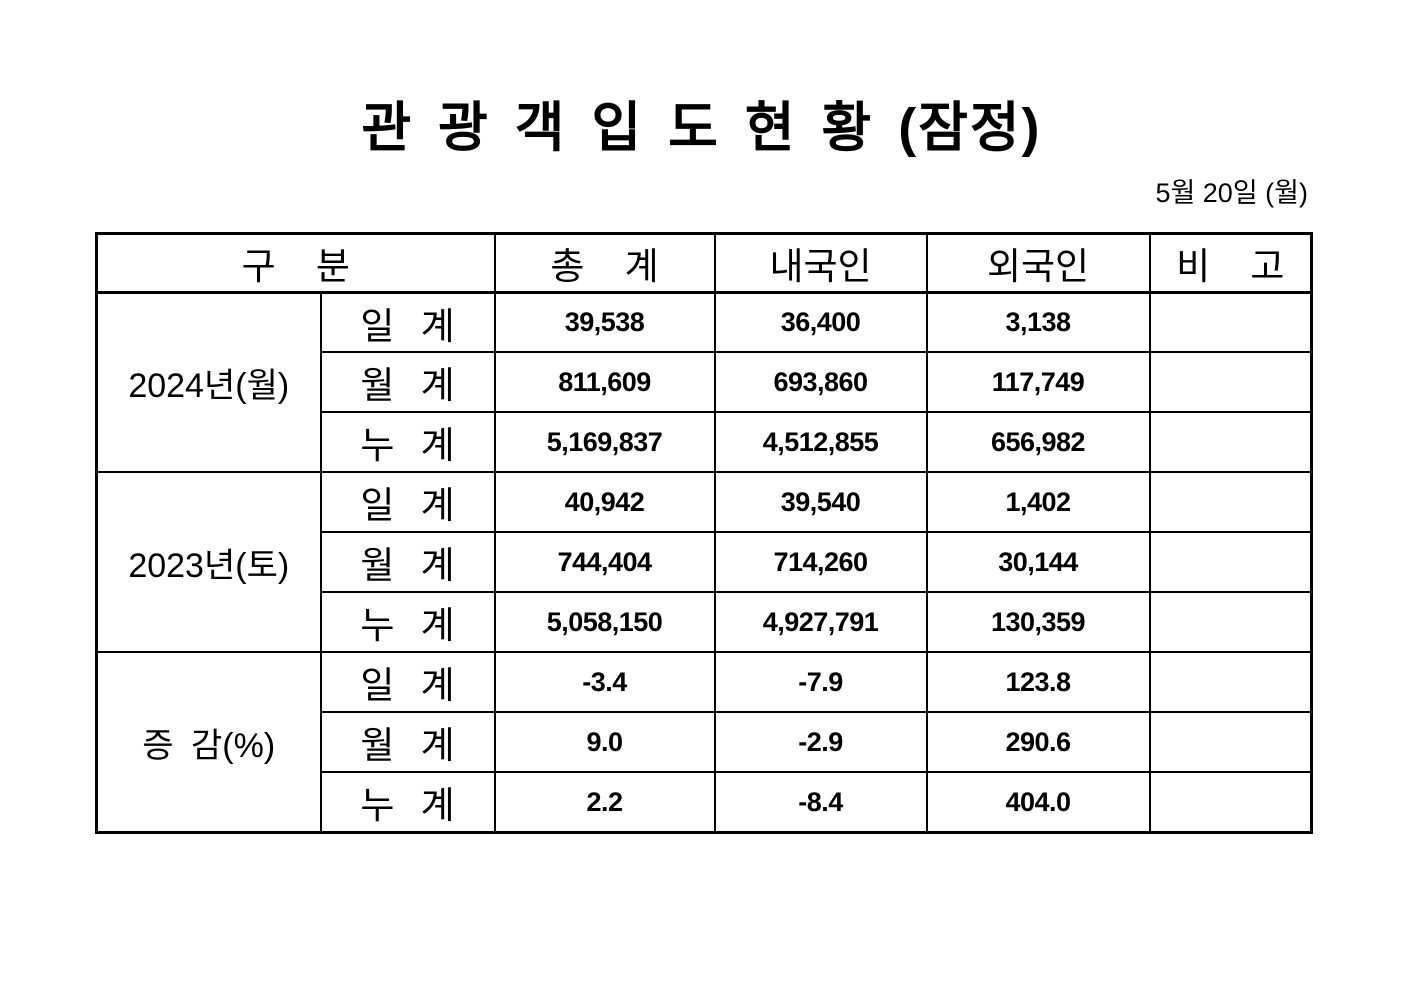 This screenshot has height=992, width=1403. What do you see at coordinates (1038, 502) in the screenshot?
I see `value-foreign: 1,402` at bounding box center [1038, 502].